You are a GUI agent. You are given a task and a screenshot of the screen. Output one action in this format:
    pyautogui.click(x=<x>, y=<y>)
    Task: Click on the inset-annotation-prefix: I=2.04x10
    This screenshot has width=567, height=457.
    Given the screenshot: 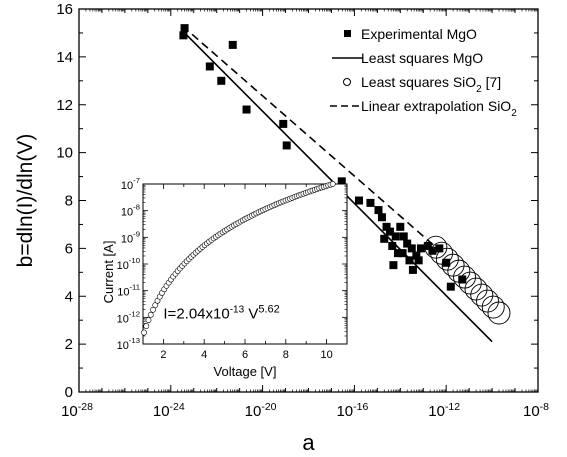 What is the action you would take?
    pyautogui.click(x=196, y=314)
    